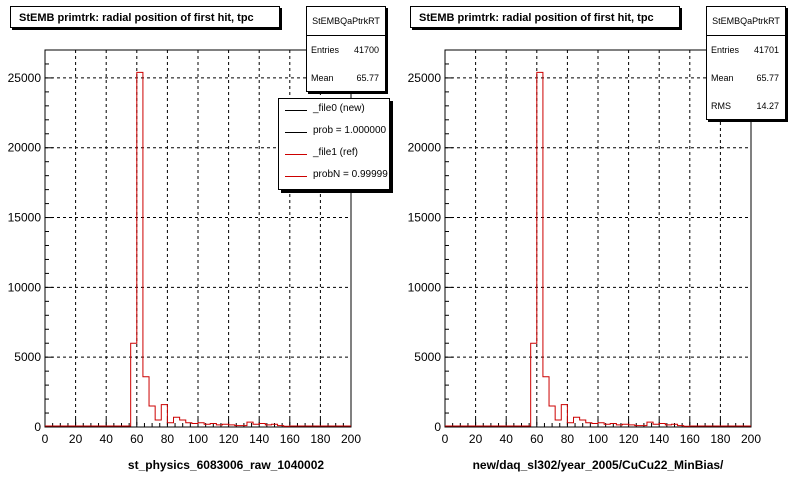 The image size is (800, 480). I want to click on left-y-tick-label: 5000, so click(27, 357).